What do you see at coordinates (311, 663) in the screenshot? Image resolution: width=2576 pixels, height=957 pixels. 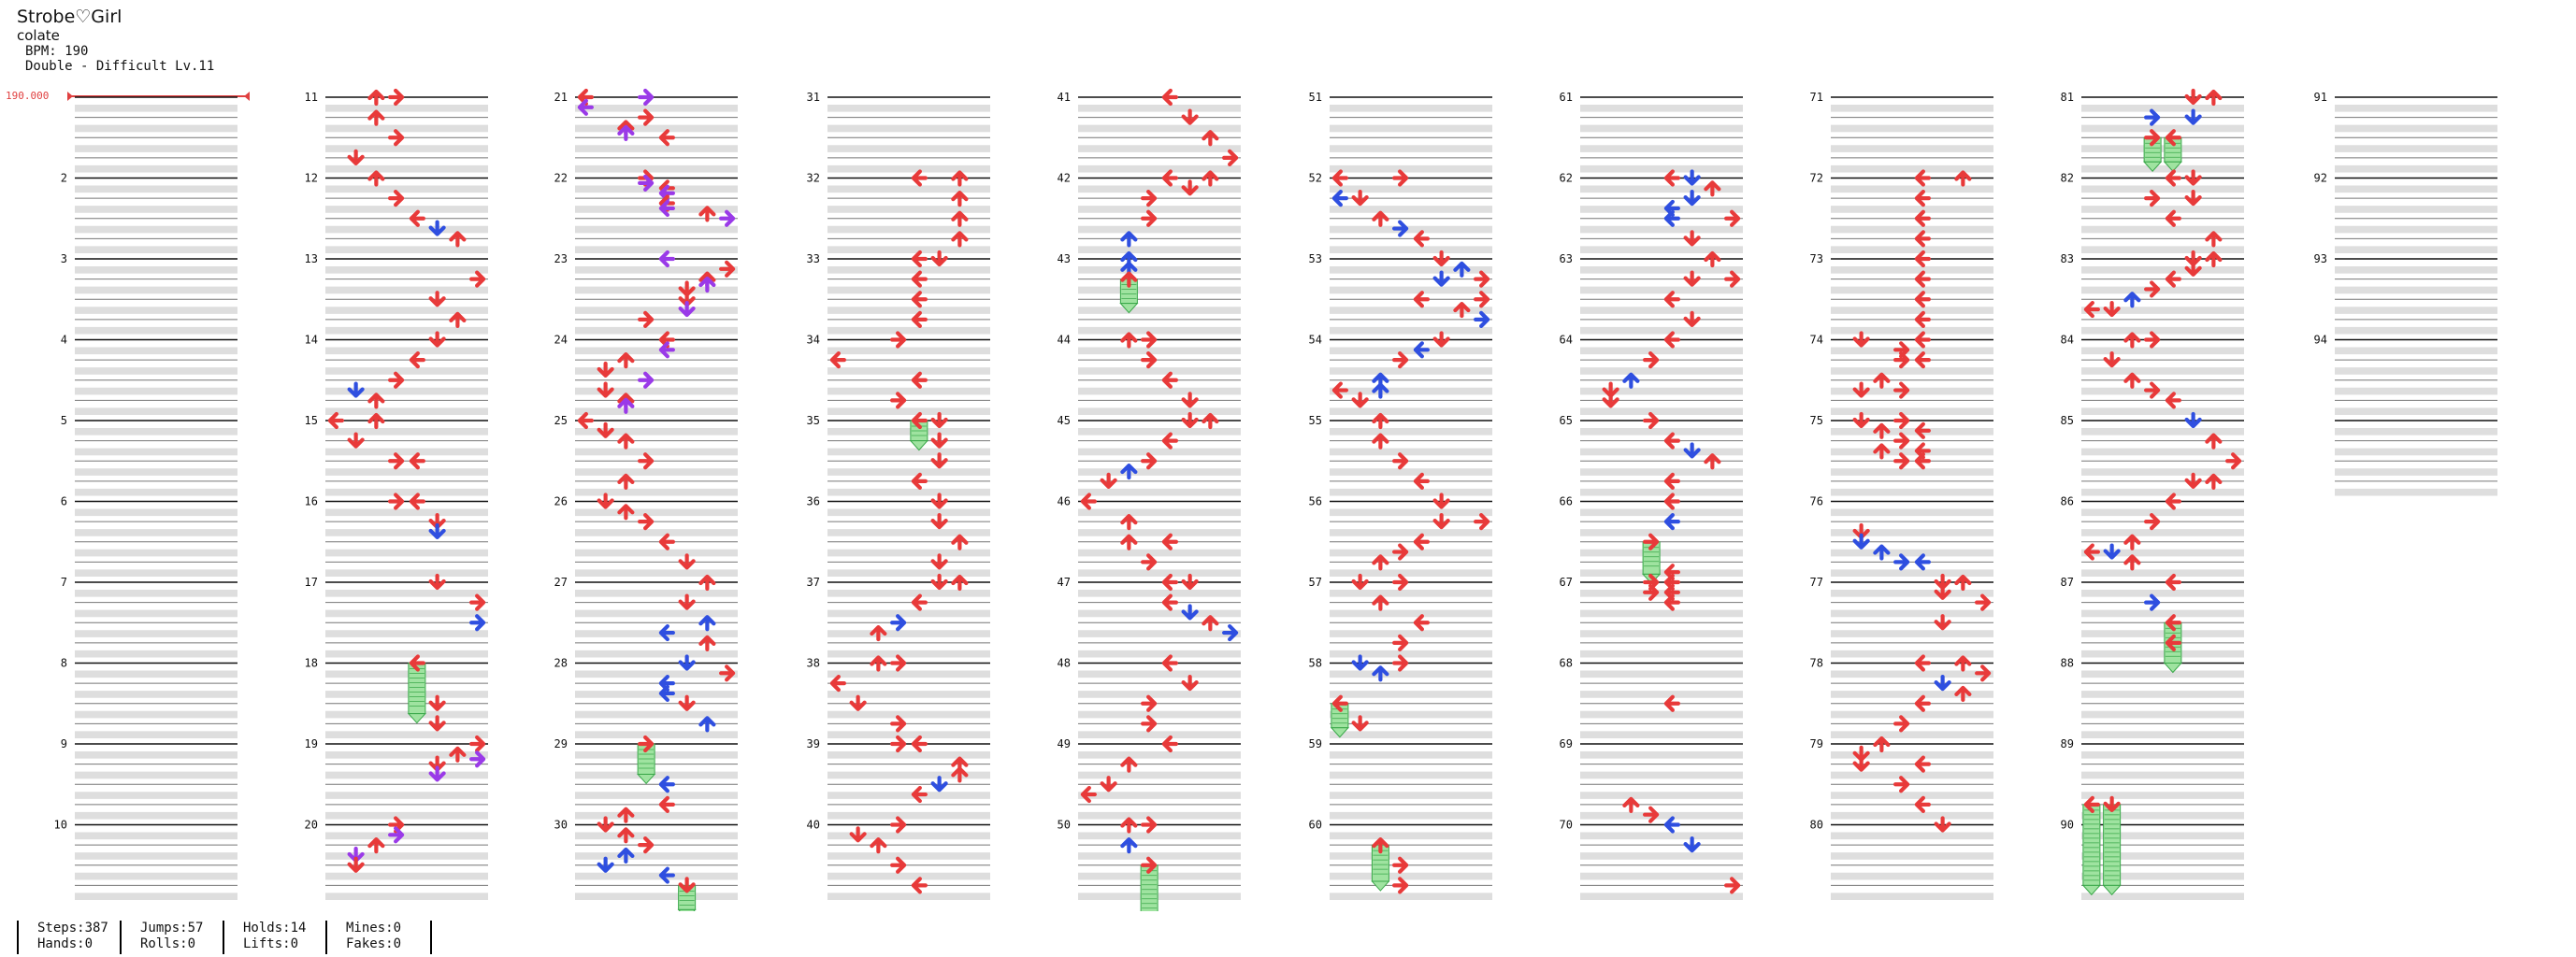 I see `measure-number: 18` at bounding box center [311, 663].